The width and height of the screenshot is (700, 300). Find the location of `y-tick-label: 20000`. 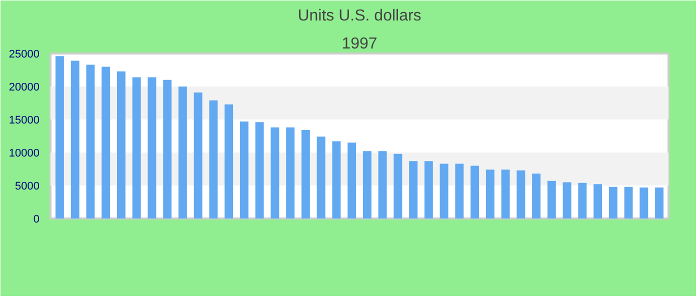

y-tick-label: 20000 is located at coordinates (24, 88).